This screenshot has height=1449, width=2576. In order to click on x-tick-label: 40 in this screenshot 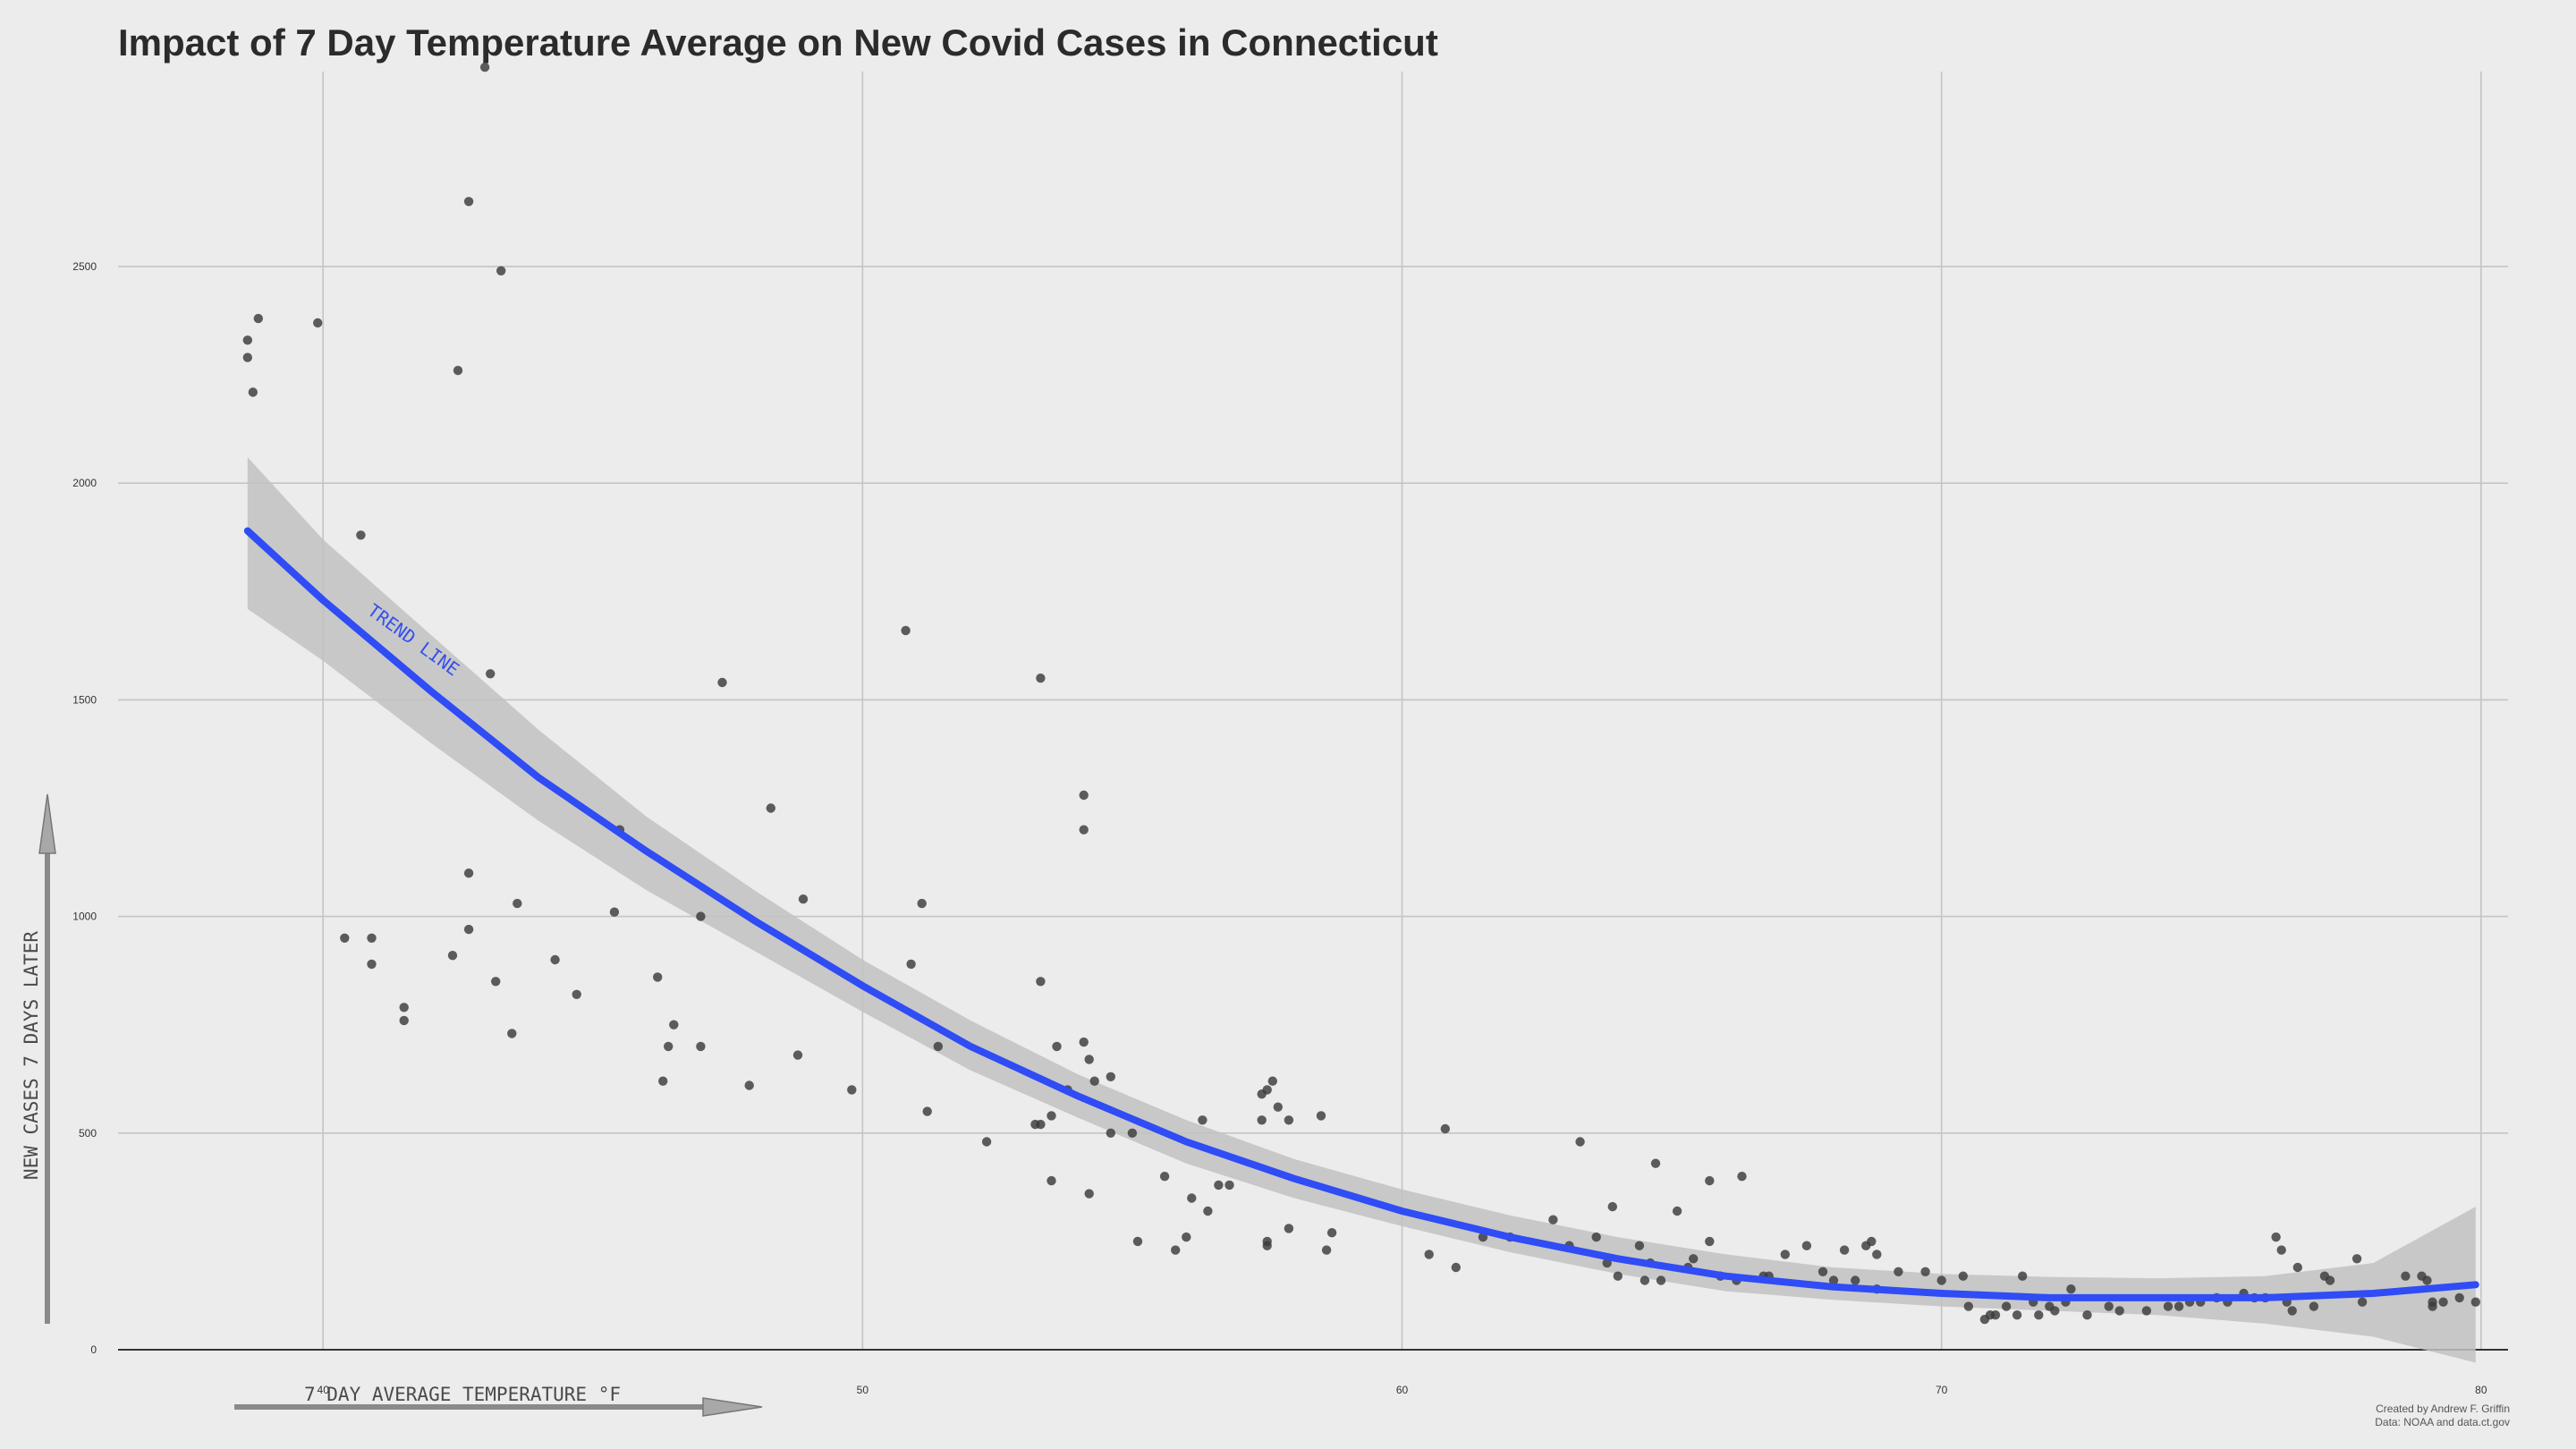, I will do `click(324, 1390)`.